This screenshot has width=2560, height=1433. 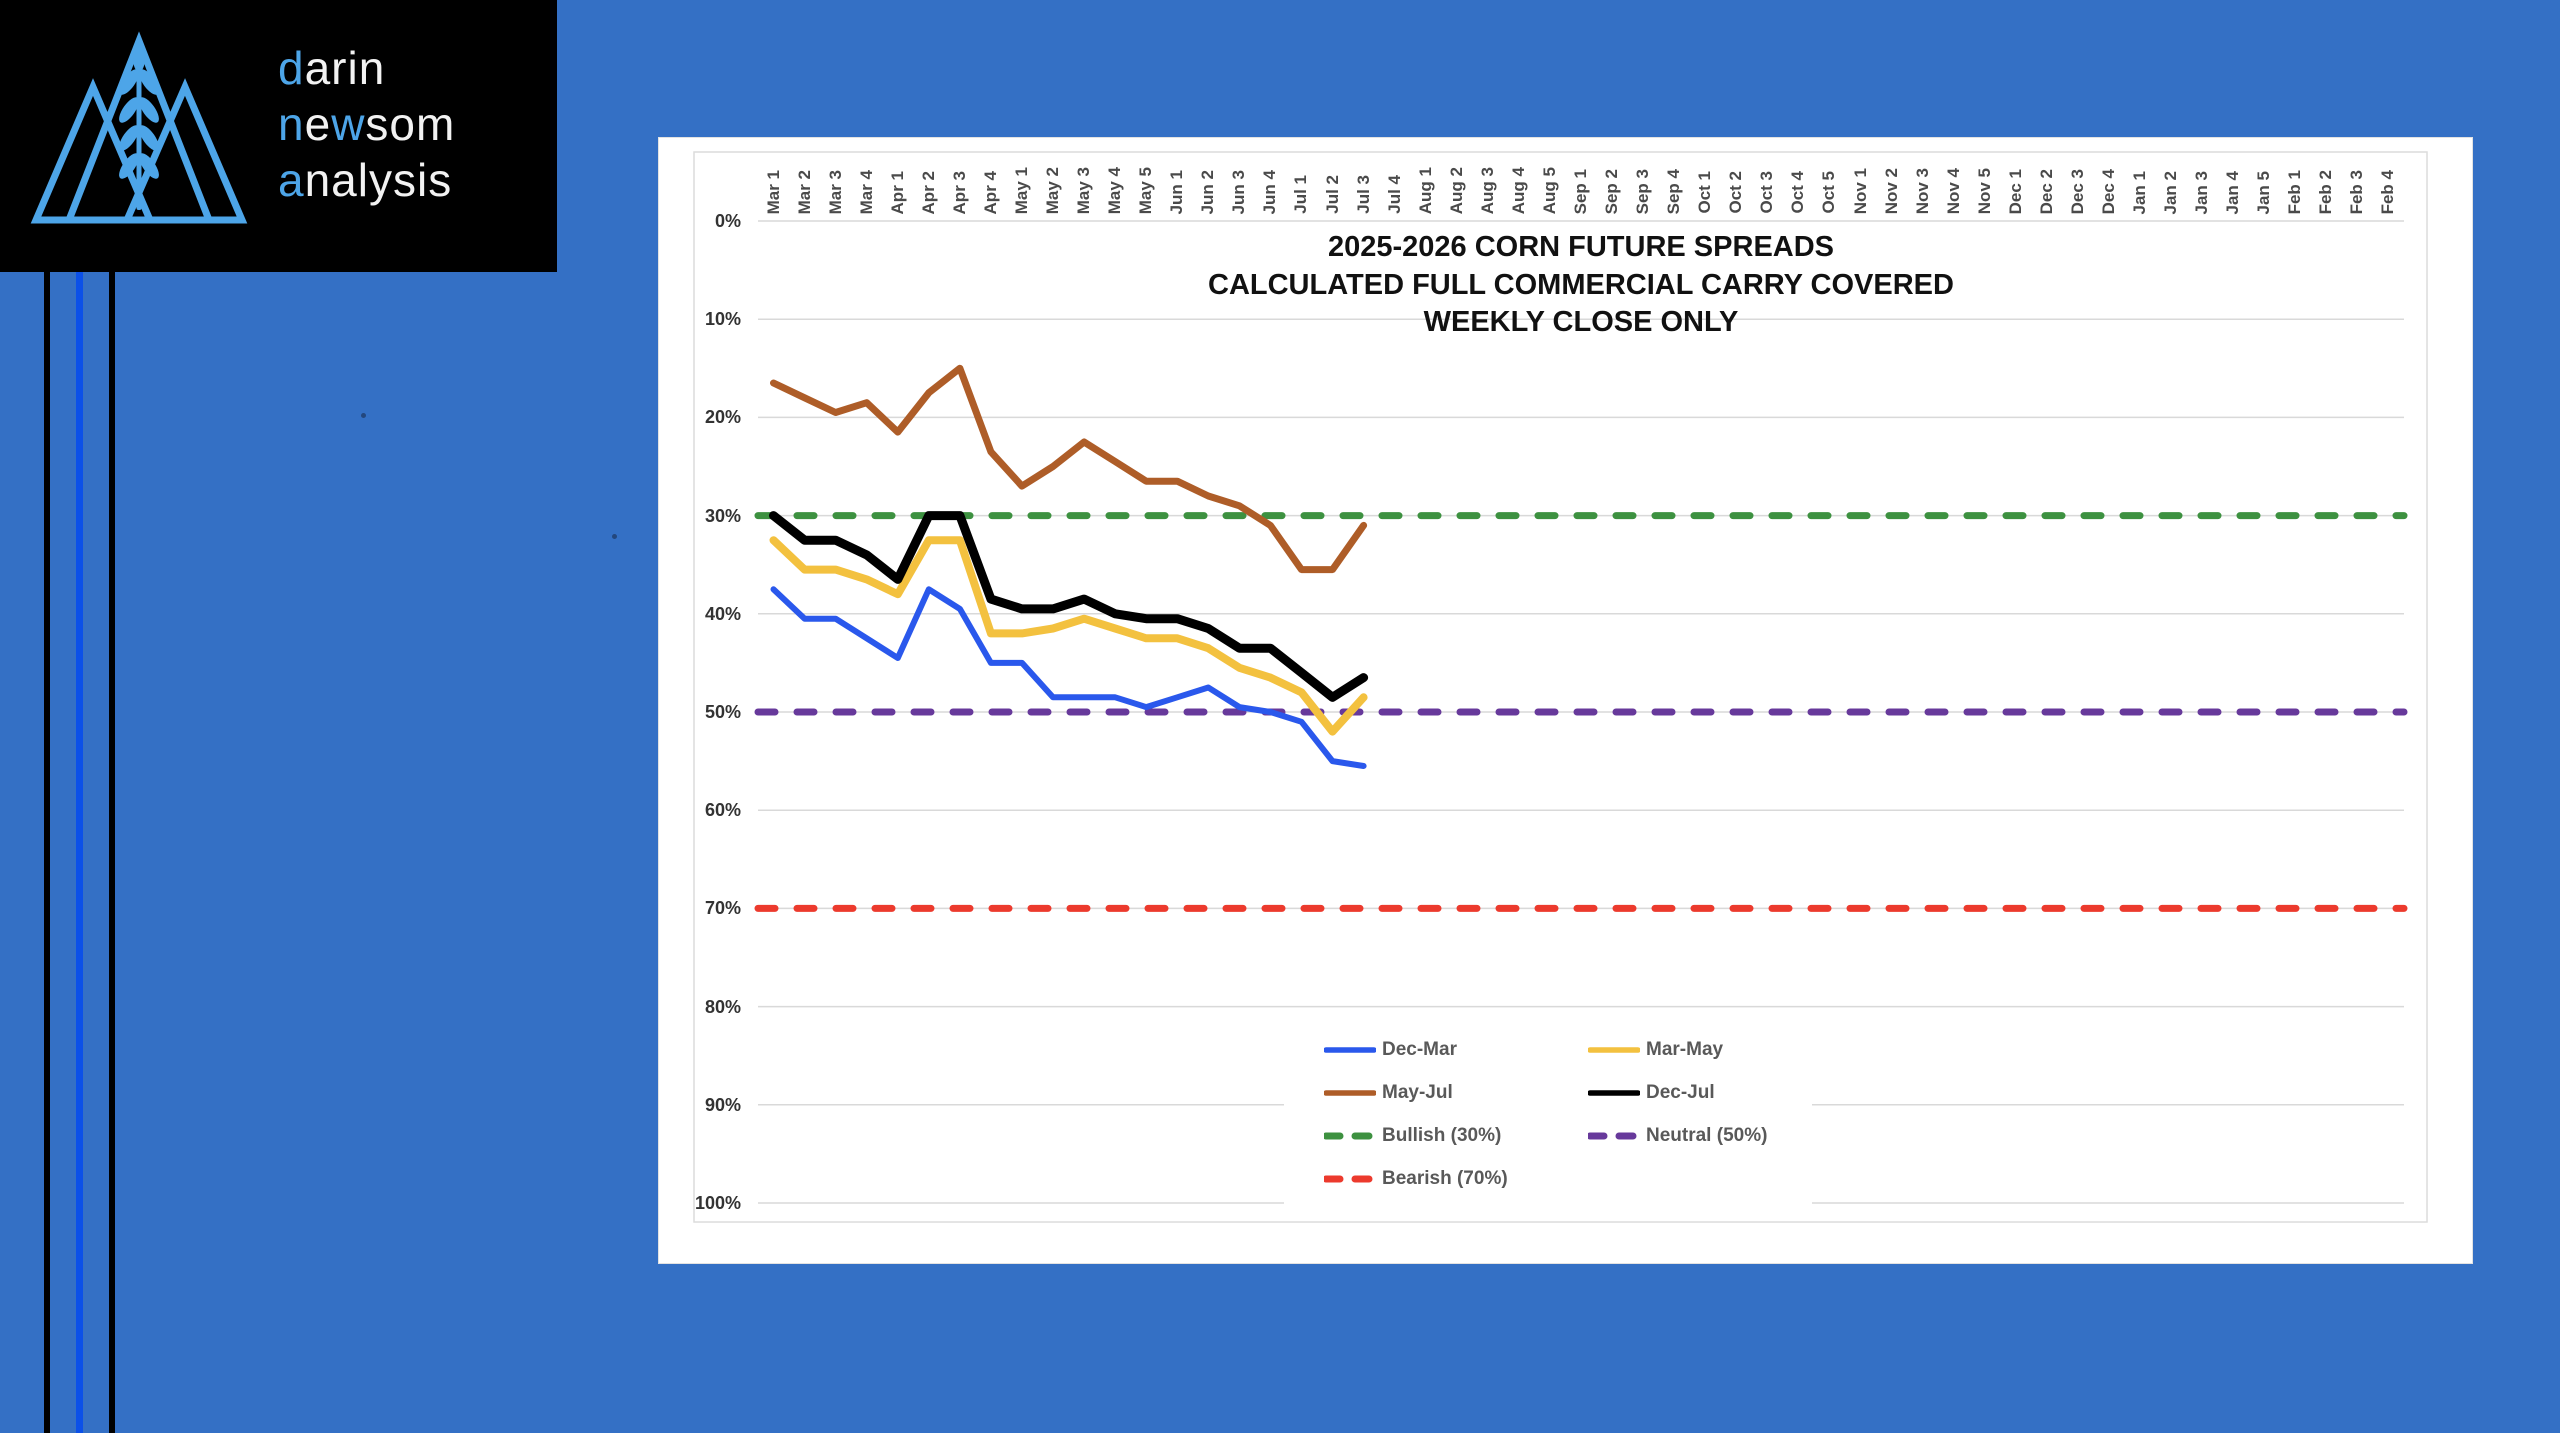 What do you see at coordinates (1984, 190) in the screenshot?
I see `x-axis-label: Nov 5` at bounding box center [1984, 190].